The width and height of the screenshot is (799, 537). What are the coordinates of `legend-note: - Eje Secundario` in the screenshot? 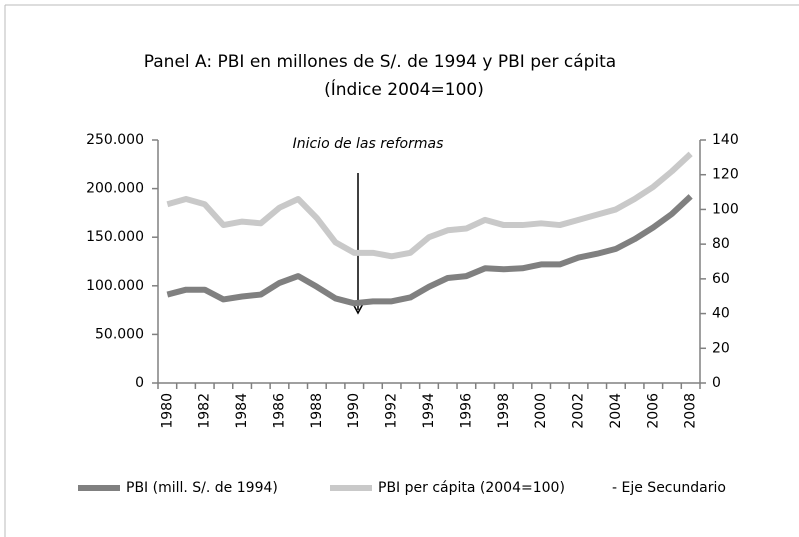 It's located at (669, 488).